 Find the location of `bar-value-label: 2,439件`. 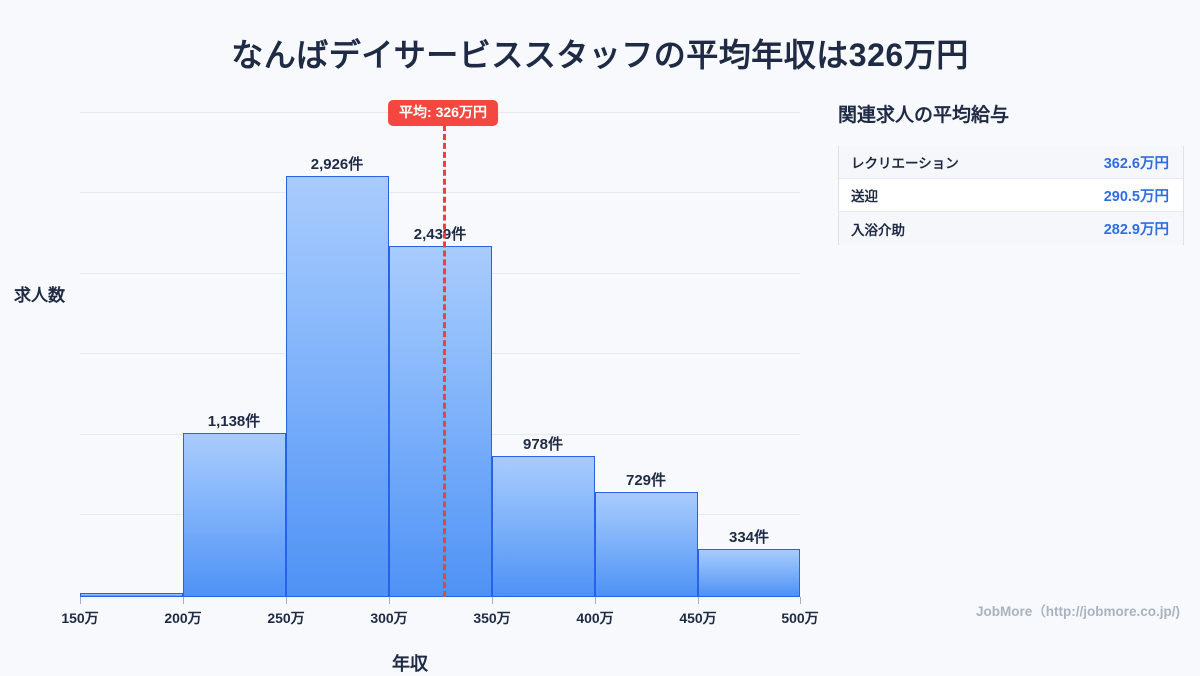

bar-value-label: 2,439件 is located at coordinates (440, 234).